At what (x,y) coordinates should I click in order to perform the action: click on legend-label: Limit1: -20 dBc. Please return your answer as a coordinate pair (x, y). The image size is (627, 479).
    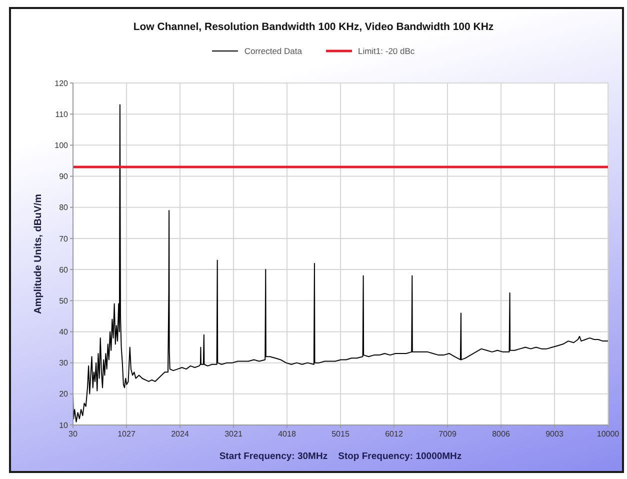
    Looking at the image, I should click on (386, 51).